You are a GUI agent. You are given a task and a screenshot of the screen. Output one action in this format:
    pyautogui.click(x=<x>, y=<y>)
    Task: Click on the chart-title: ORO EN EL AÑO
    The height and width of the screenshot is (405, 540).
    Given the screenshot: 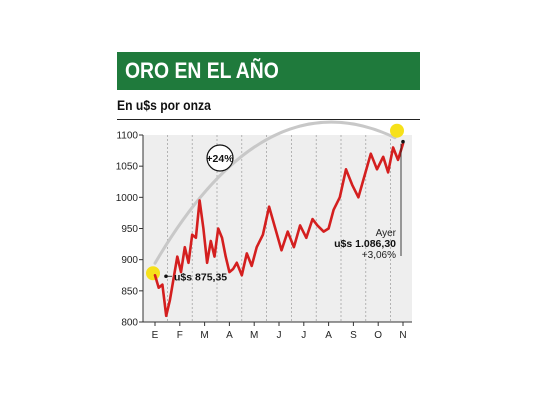 What is the action you would take?
    pyautogui.click(x=202, y=70)
    